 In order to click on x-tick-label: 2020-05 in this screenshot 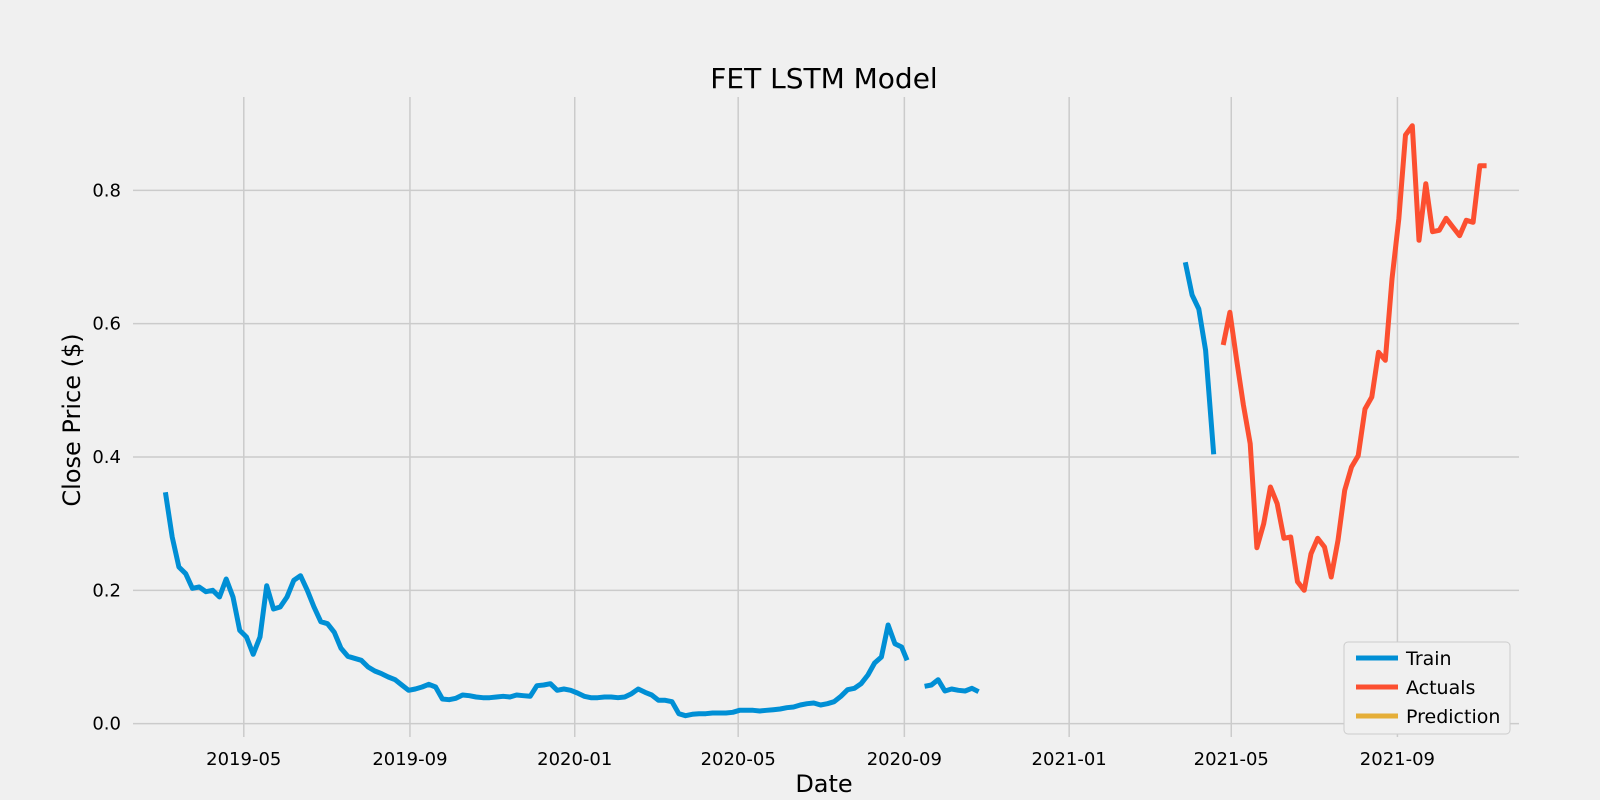, I will do `click(738, 759)`.